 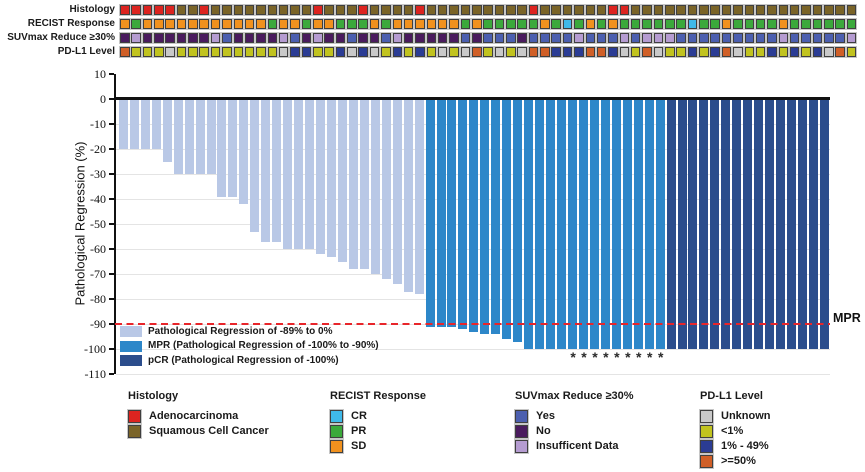 What do you see at coordinates (521, 446) in the screenshot?
I see `legend-swatch` at bounding box center [521, 446].